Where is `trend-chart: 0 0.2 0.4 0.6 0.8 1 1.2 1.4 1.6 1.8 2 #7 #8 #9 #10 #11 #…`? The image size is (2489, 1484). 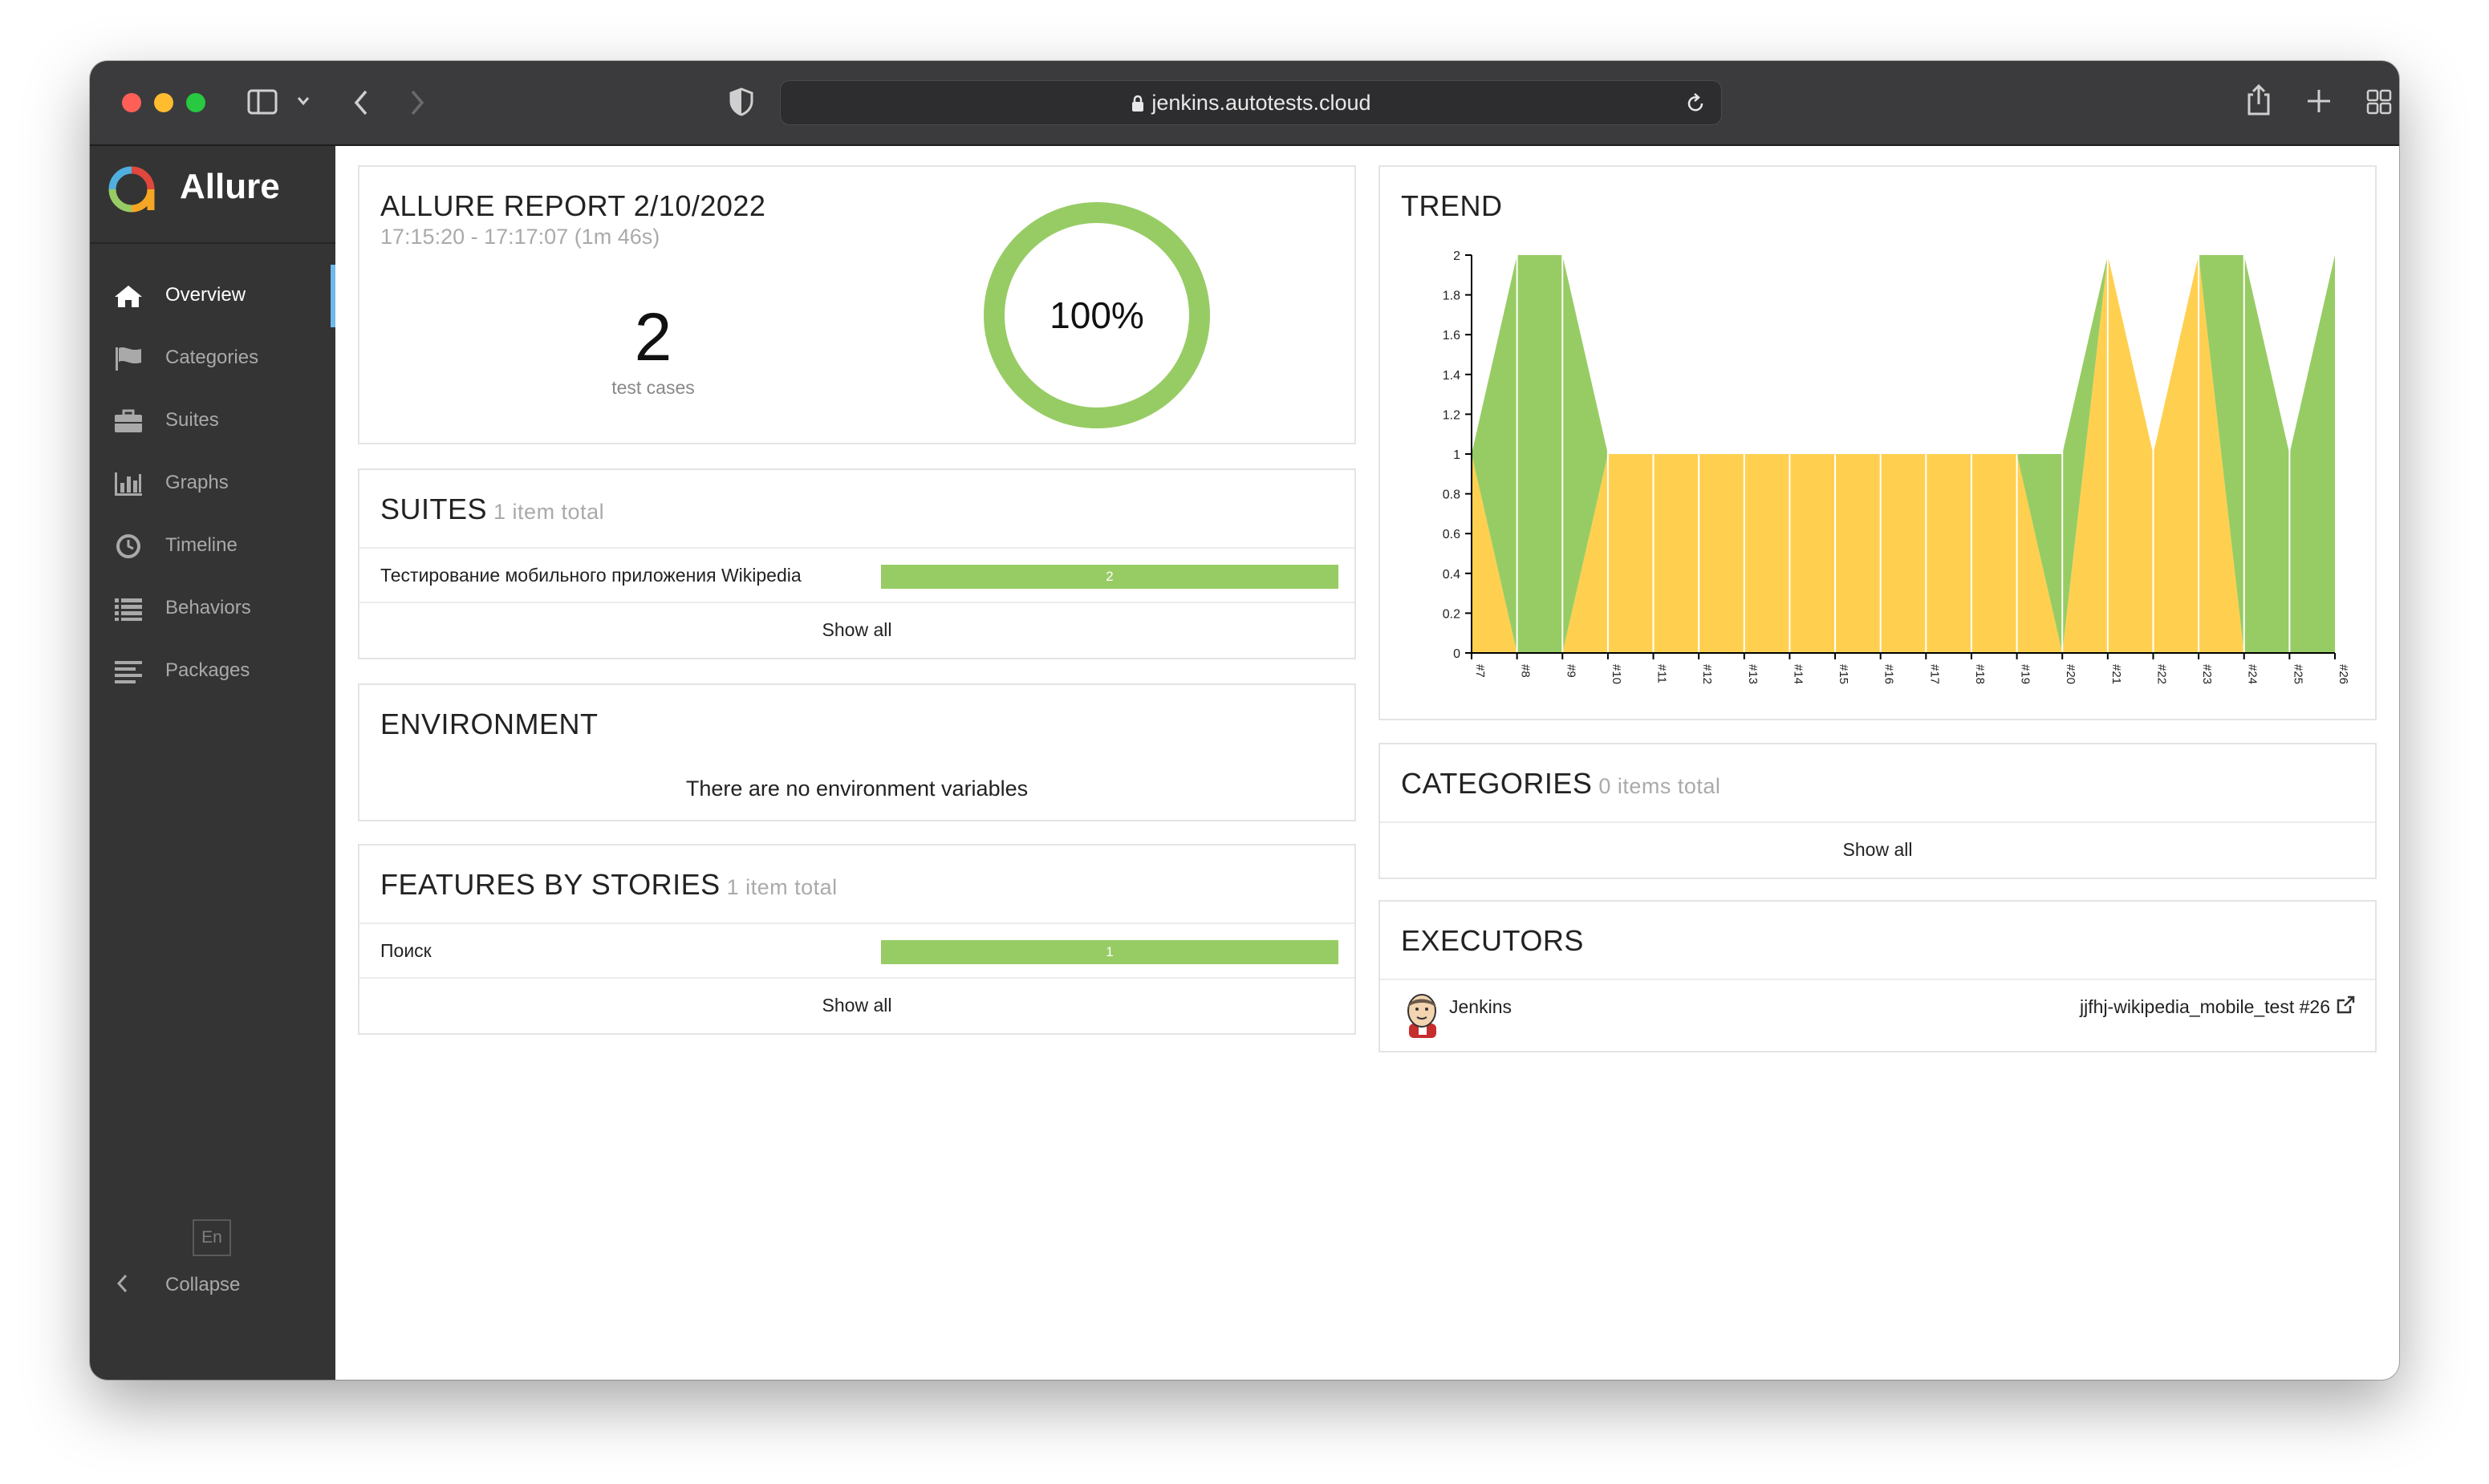 trend-chart: 0 0.2 0.4 0.6 0.8 1 1.2 1.4 1.6 1.8 2 #7 #8 #9 #10 #11 #… is located at coordinates (1877, 472).